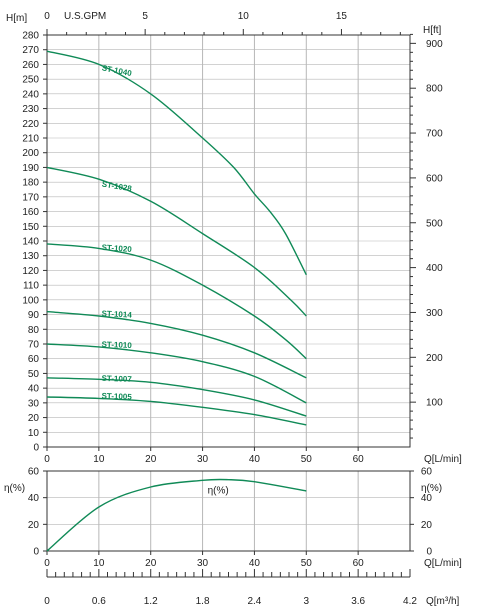 This screenshot has width=485, height=613. Describe the element at coordinates (151, 563) in the screenshot. I see `eff-x-tick-label: 20` at that location.